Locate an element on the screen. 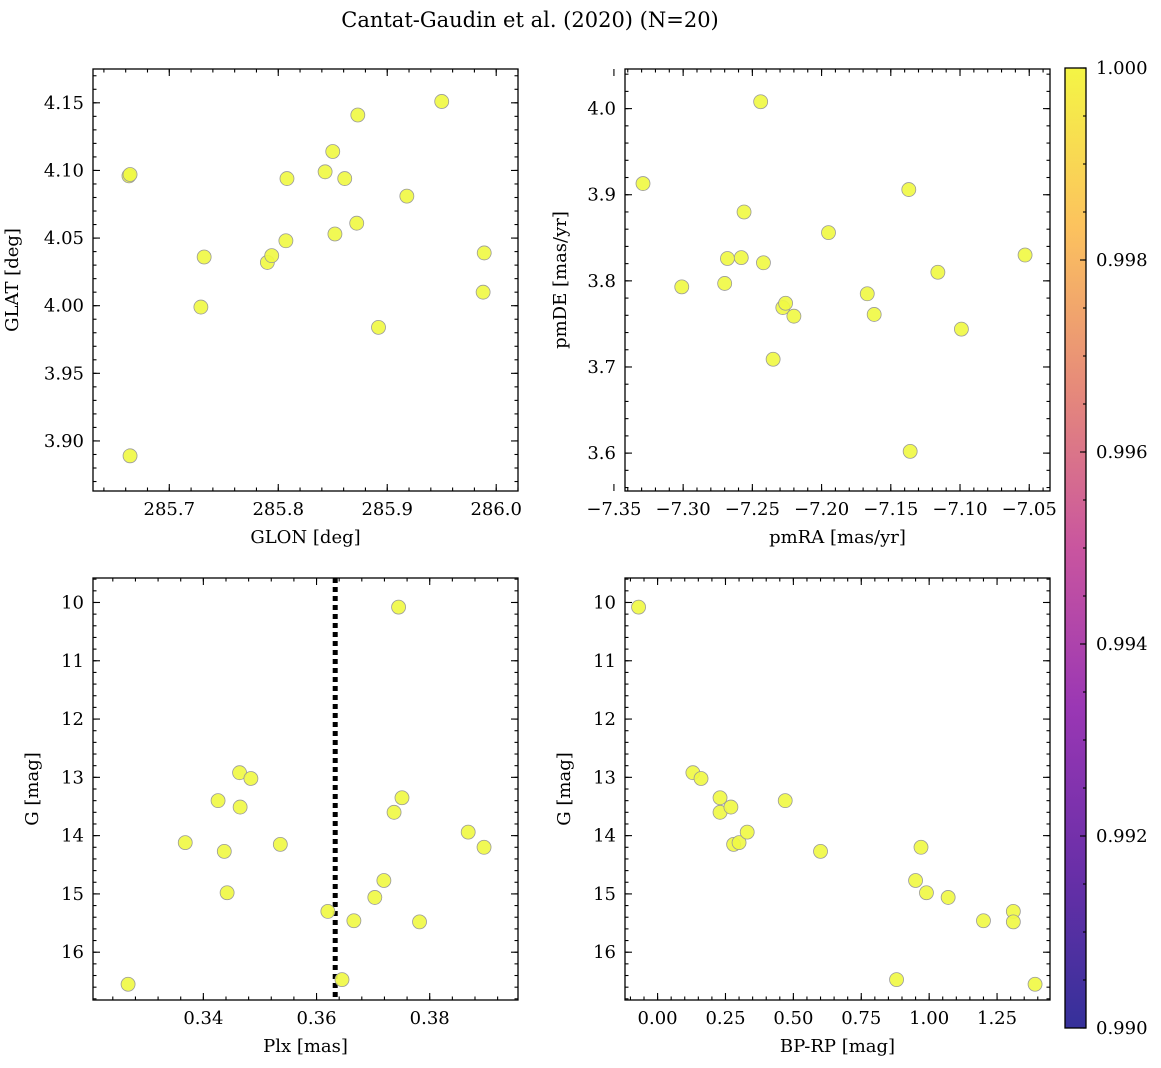 This screenshot has height=1068, width=1161. x-axis-label: pmRA [mas/yr] is located at coordinates (837, 537).